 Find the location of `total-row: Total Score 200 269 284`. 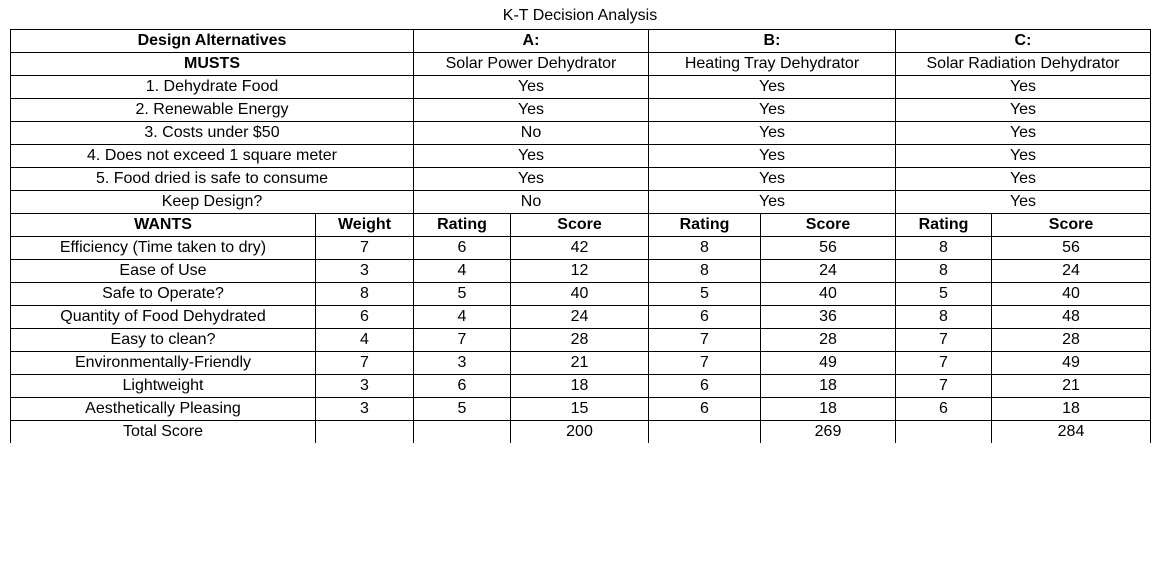

total-row: Total Score 200 269 284 is located at coordinates (580, 431).